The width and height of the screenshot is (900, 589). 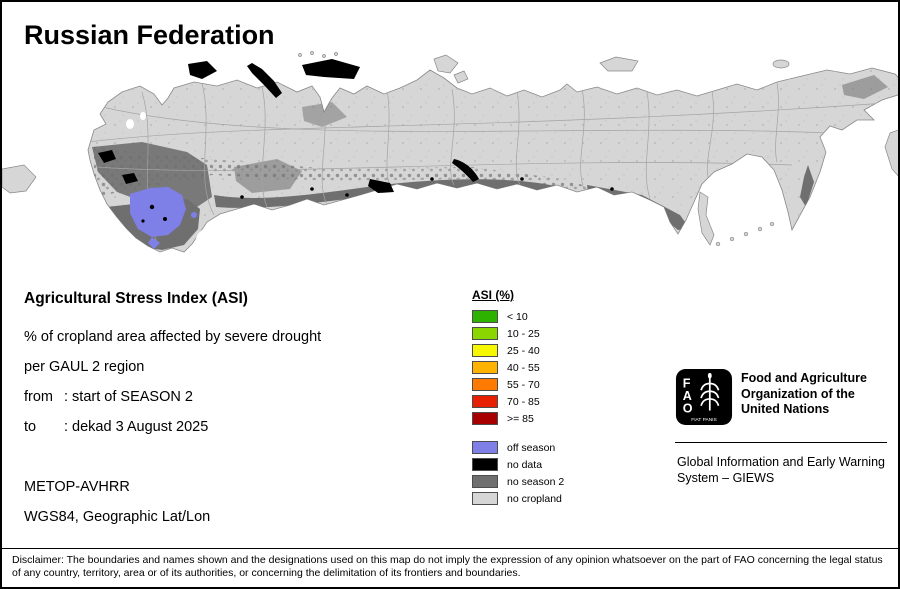 I want to click on fao-logo-letter: F, so click(x=687, y=383).